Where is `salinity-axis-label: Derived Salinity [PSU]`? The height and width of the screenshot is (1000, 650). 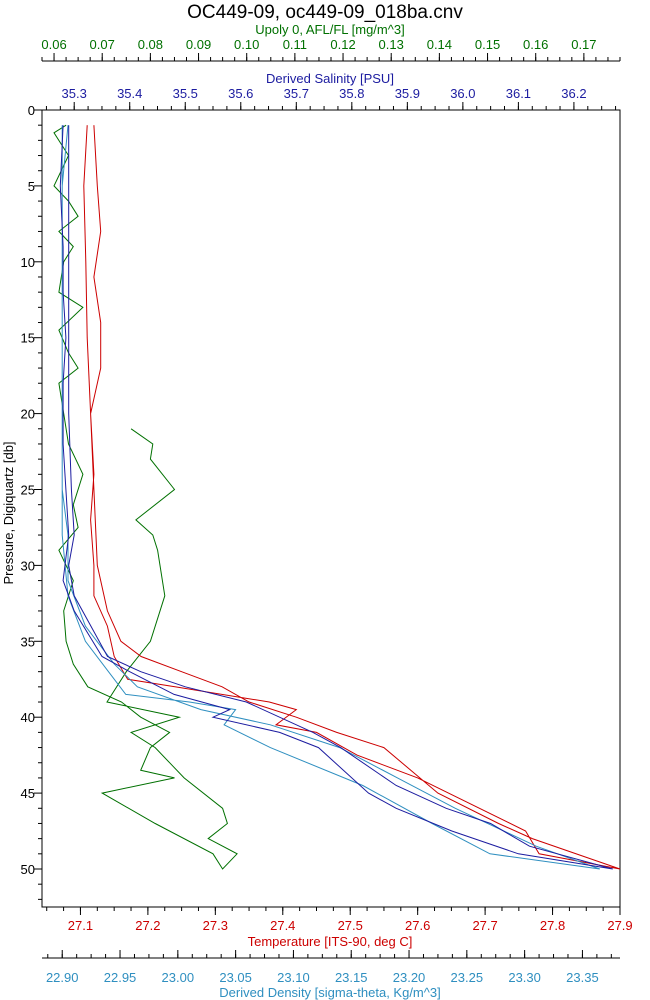
salinity-axis-label: Derived Salinity [PSU] is located at coordinates (330, 78).